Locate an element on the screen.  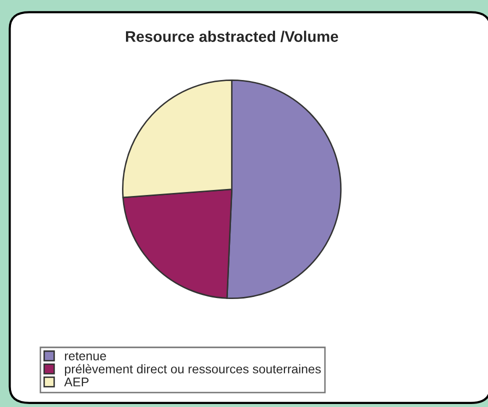
legend-label: AEP is located at coordinates (76, 382).